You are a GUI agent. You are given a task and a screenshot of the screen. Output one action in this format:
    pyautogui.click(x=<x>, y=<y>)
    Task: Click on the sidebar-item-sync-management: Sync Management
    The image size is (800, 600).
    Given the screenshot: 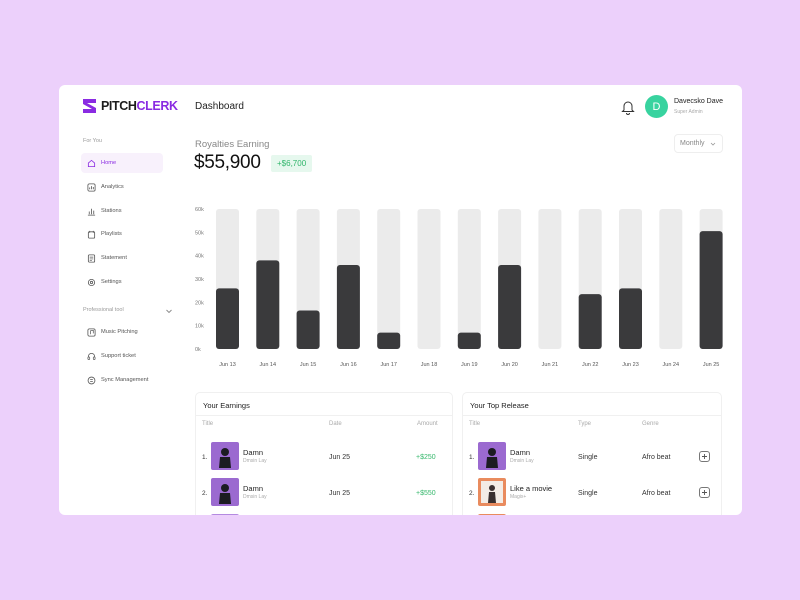 What is the action you would take?
    pyautogui.click(x=122, y=380)
    